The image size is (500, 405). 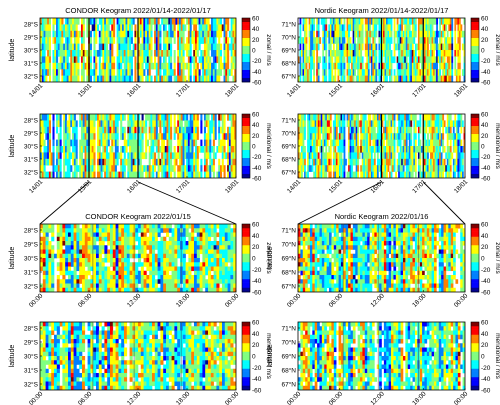 What do you see at coordinates (336, 186) in the screenshot?
I see `x-tick-label: 15/01` at bounding box center [336, 186].